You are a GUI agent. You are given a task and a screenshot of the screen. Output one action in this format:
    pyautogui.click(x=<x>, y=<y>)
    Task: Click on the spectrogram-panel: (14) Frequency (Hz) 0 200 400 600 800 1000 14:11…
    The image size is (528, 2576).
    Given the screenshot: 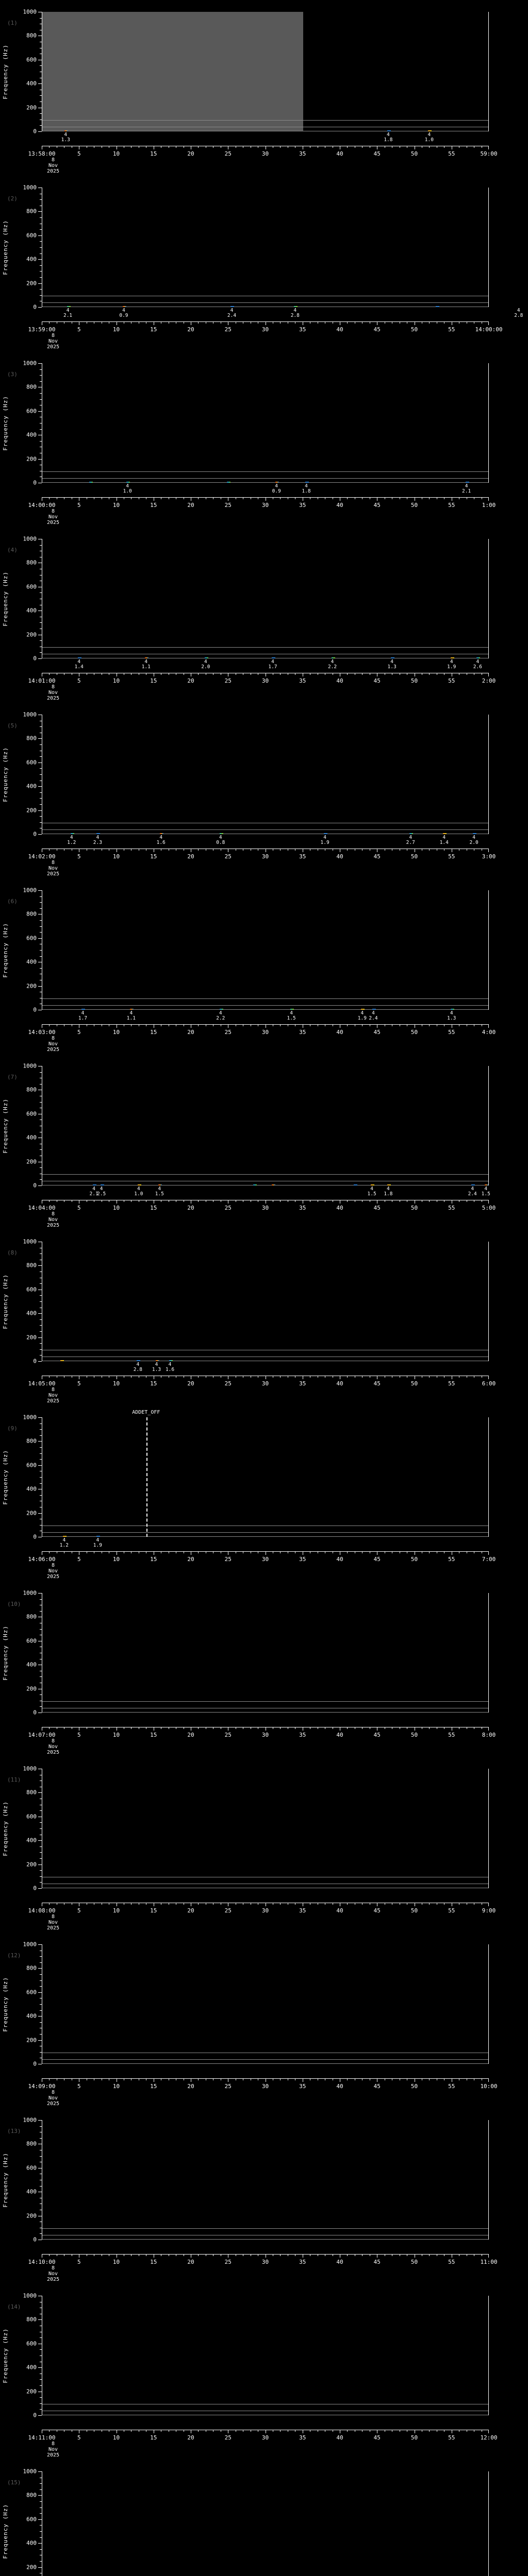 What is the action you would take?
    pyautogui.click(x=264, y=2372)
    